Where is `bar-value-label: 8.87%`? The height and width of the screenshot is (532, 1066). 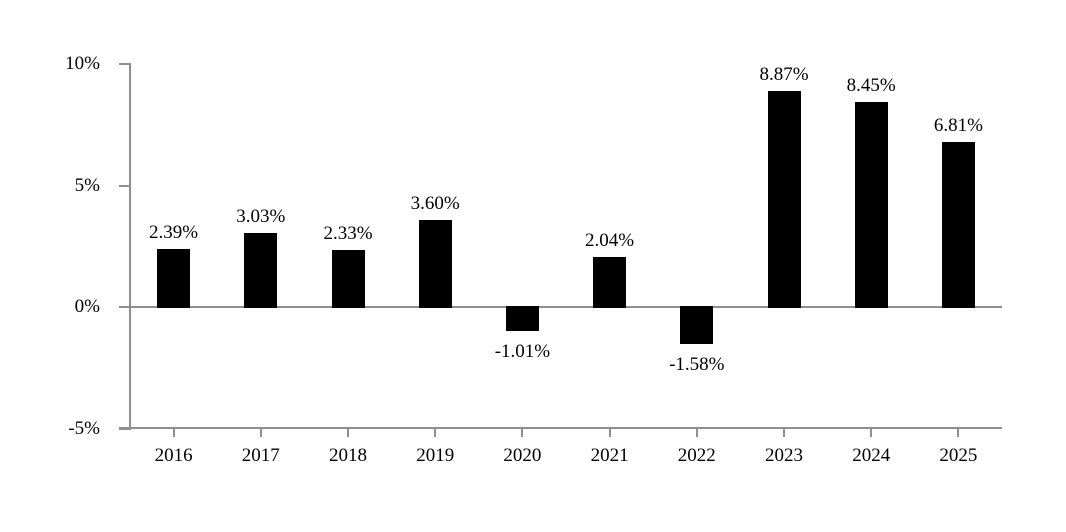 bar-value-label: 8.87% is located at coordinates (784, 74).